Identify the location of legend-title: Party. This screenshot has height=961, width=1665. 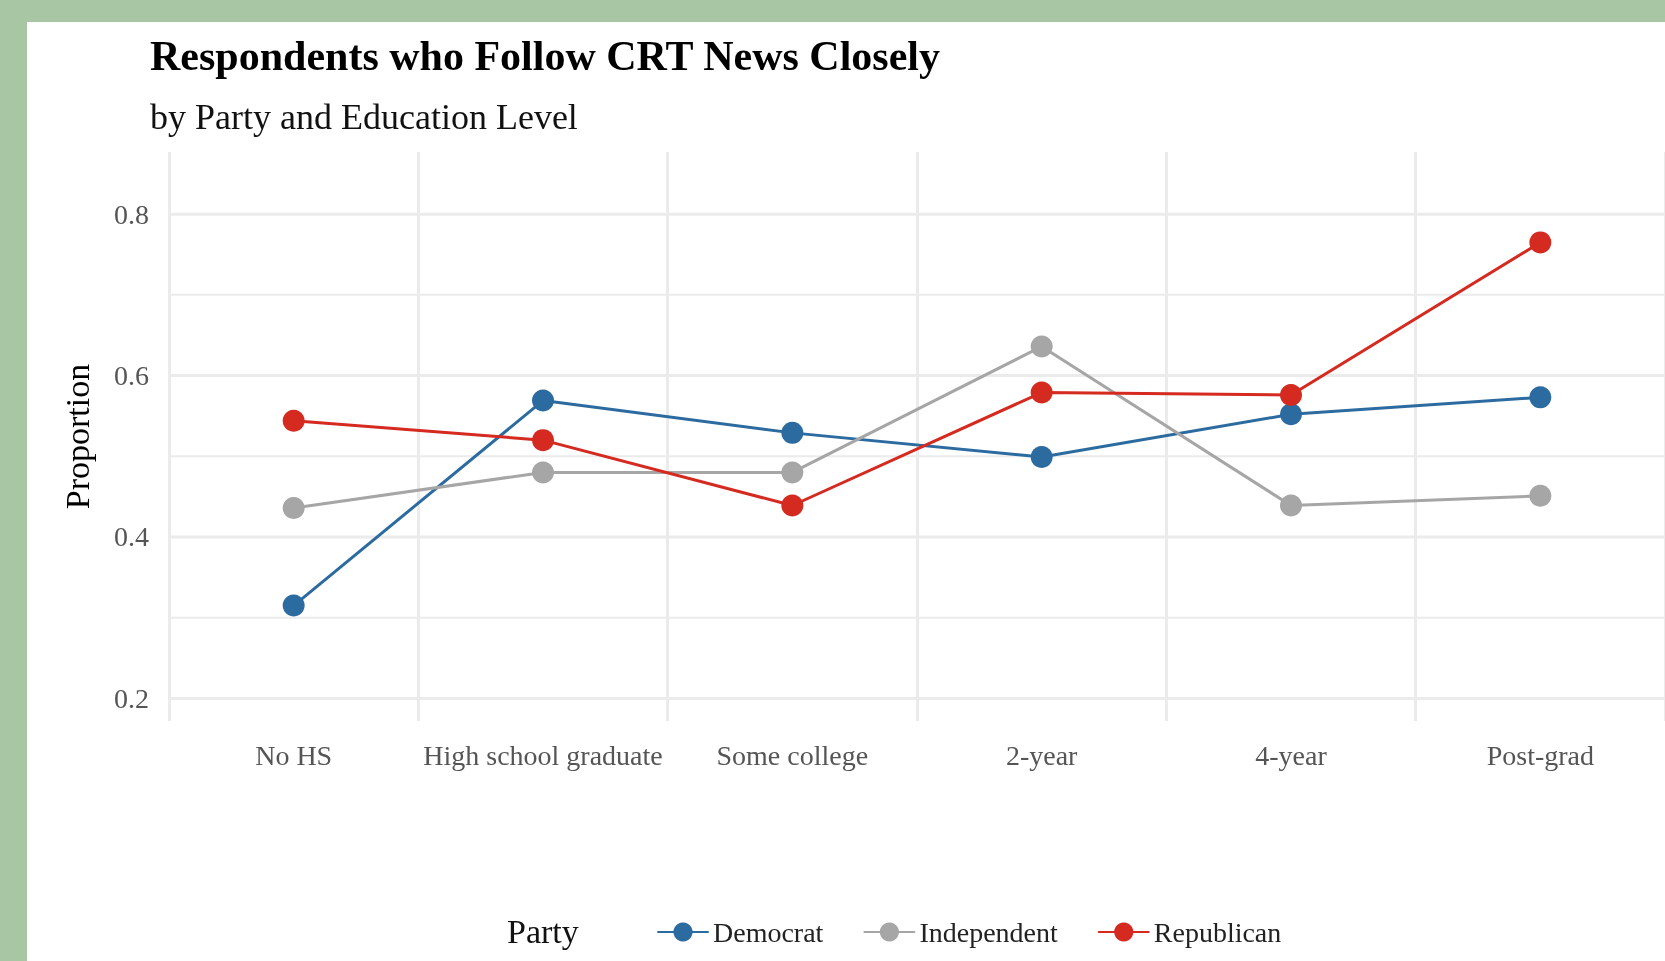
(543, 931).